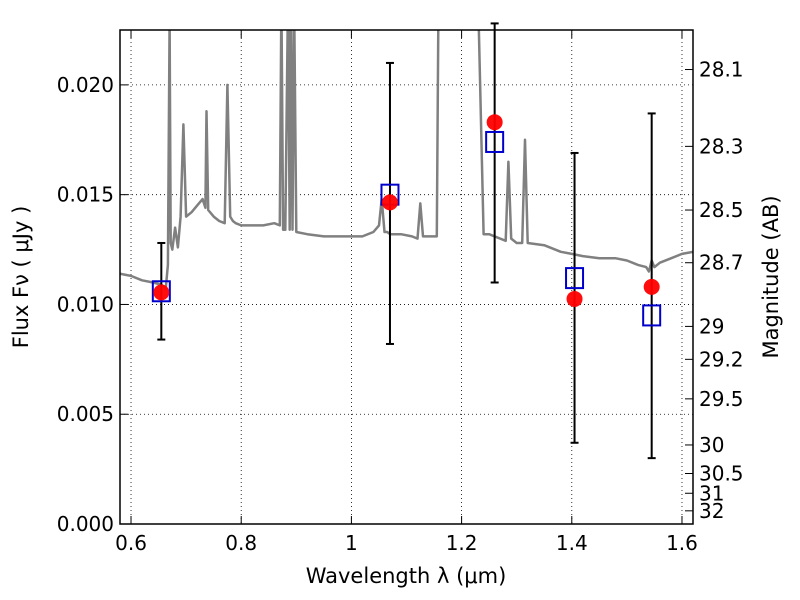 The height and width of the screenshot is (600, 800). Describe the element at coordinates (85, 414) in the screenshot. I see `y-tick-label: 0.005` at that location.